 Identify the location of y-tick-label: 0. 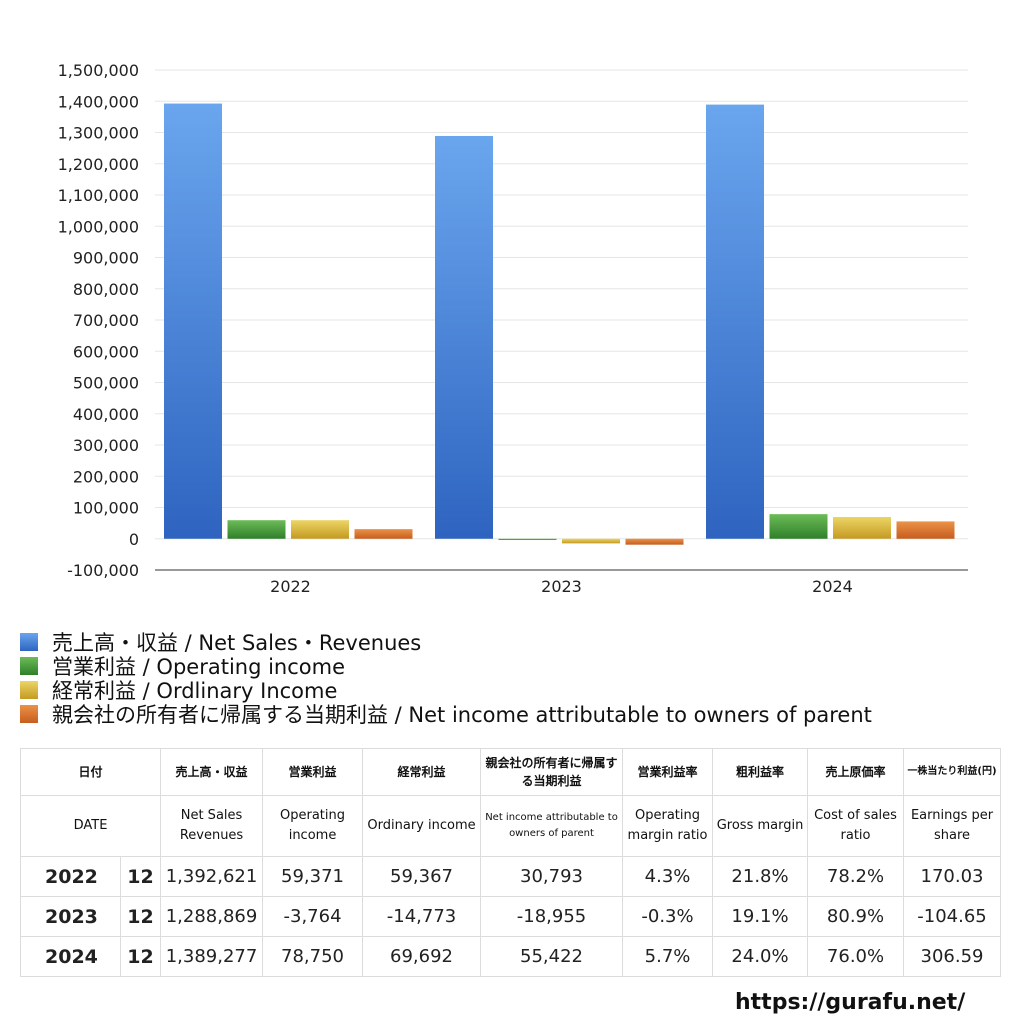
(134, 539).